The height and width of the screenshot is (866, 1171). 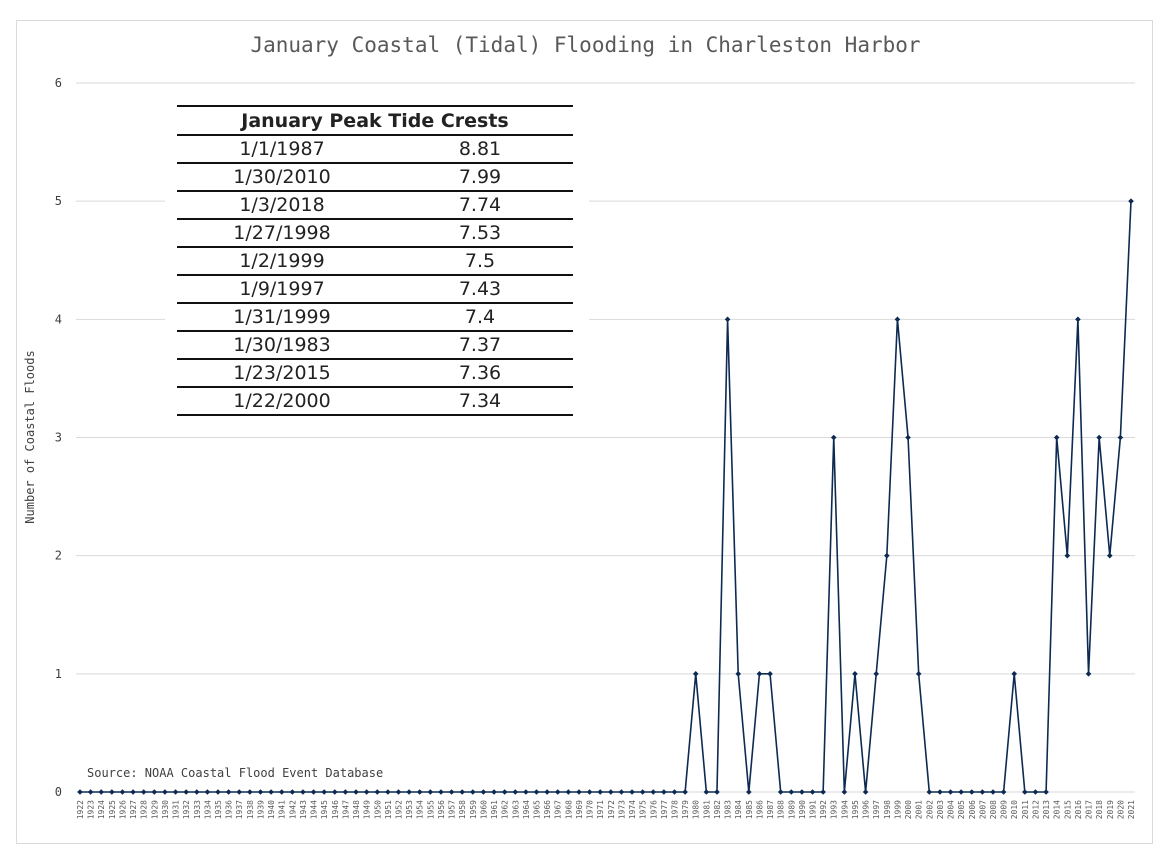 What do you see at coordinates (282, 177) in the screenshot?
I see `crest-date: 1/30/2010` at bounding box center [282, 177].